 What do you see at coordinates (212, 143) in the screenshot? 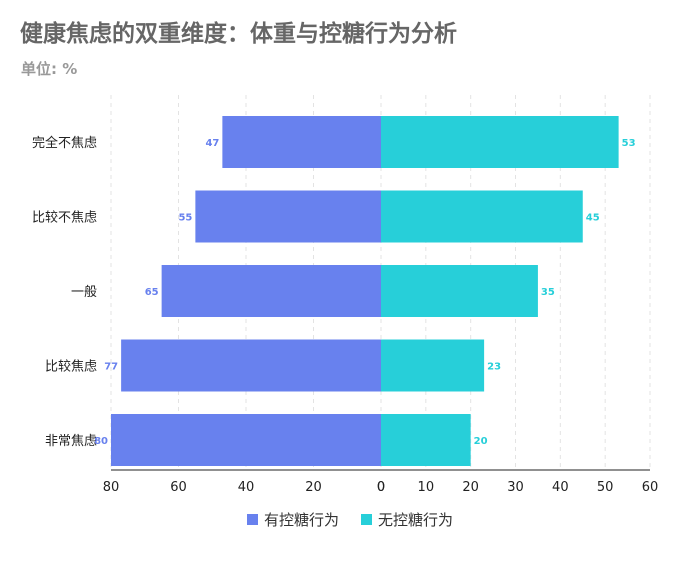
I see `data-label-left: 47` at bounding box center [212, 143].